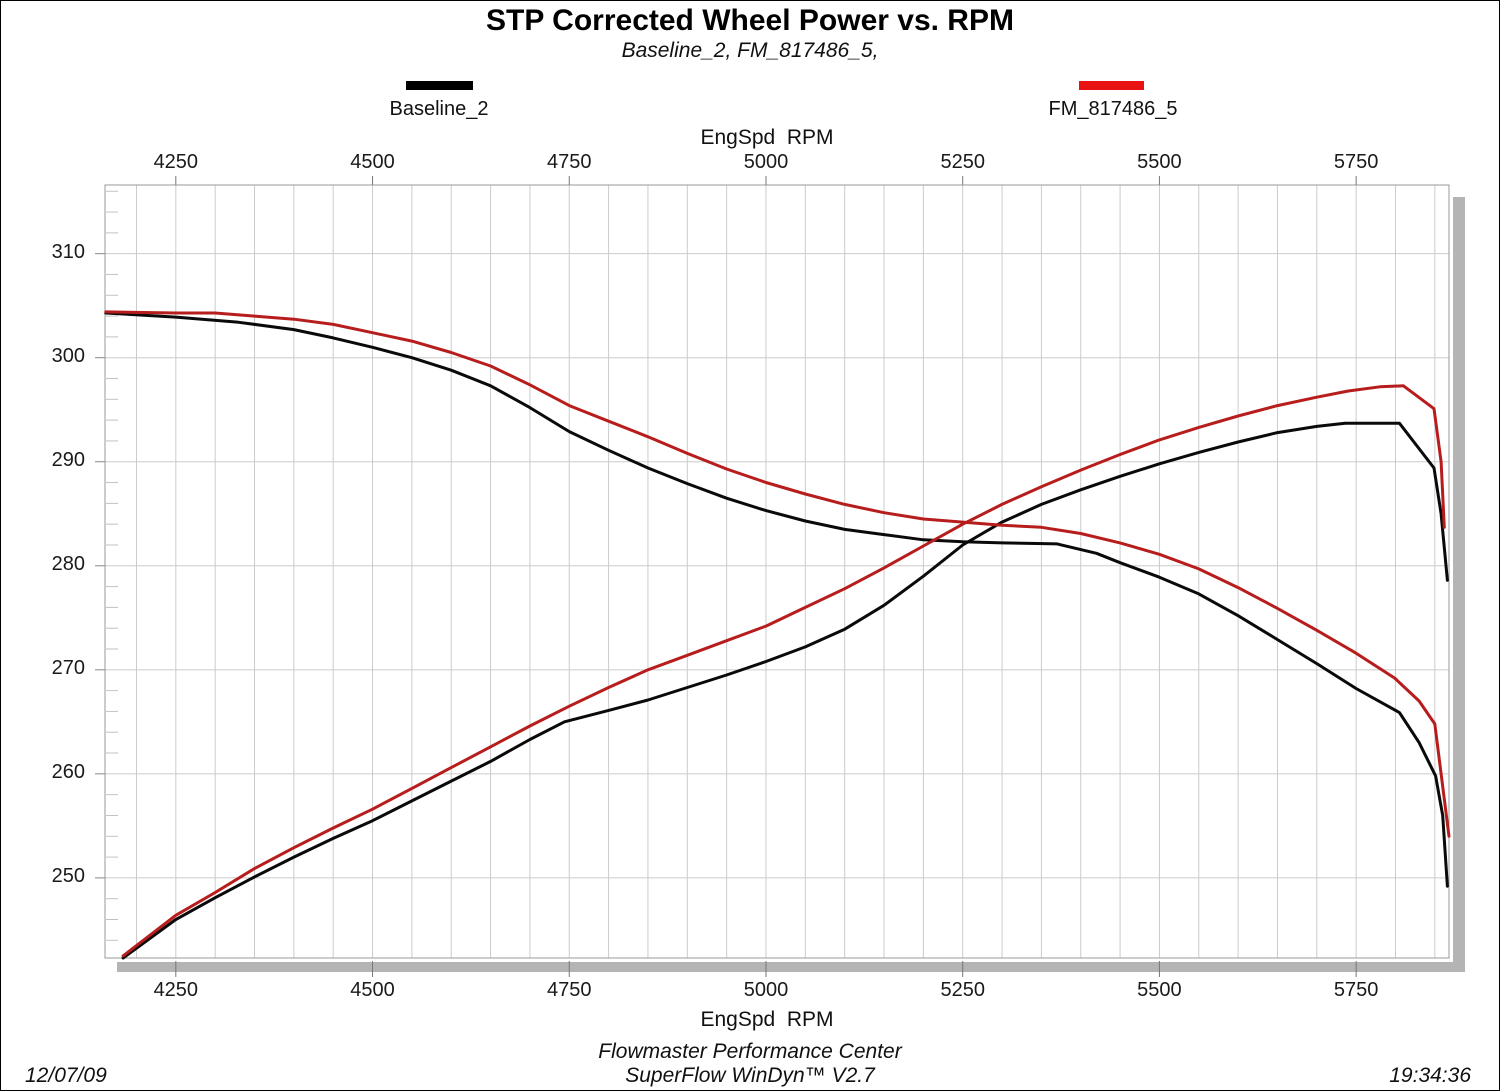  I want to click on x-tick-label-top: 5500, so click(1159, 162).